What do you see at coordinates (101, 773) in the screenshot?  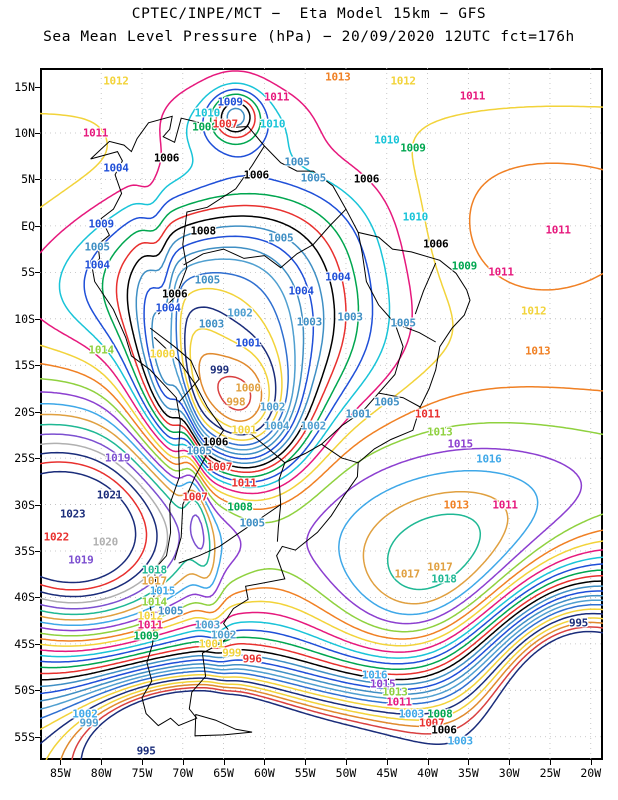 I see `x-tick-label: 80W` at bounding box center [101, 773].